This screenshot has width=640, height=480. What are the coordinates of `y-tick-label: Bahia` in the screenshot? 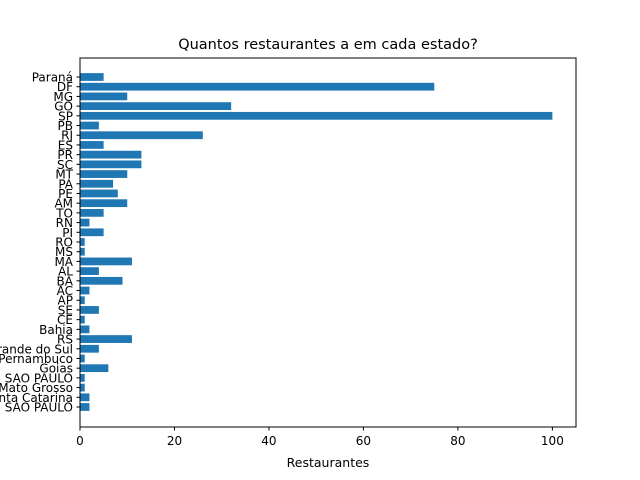 It's located at (56, 330).